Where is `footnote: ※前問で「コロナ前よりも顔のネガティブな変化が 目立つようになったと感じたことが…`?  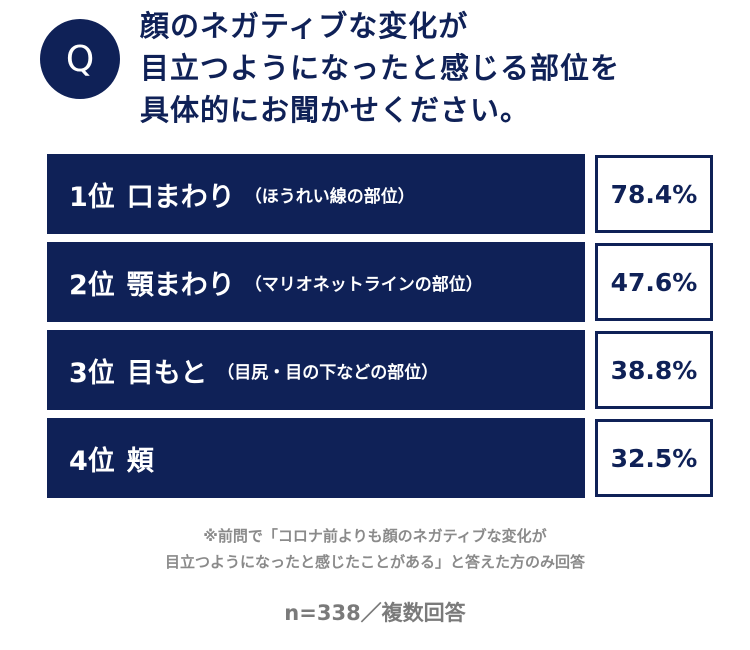
footnote: ※前問で「コロナ前よりも顔のネガティブな変化が 目立つようになったと感じたことが… is located at coordinates (375, 549).